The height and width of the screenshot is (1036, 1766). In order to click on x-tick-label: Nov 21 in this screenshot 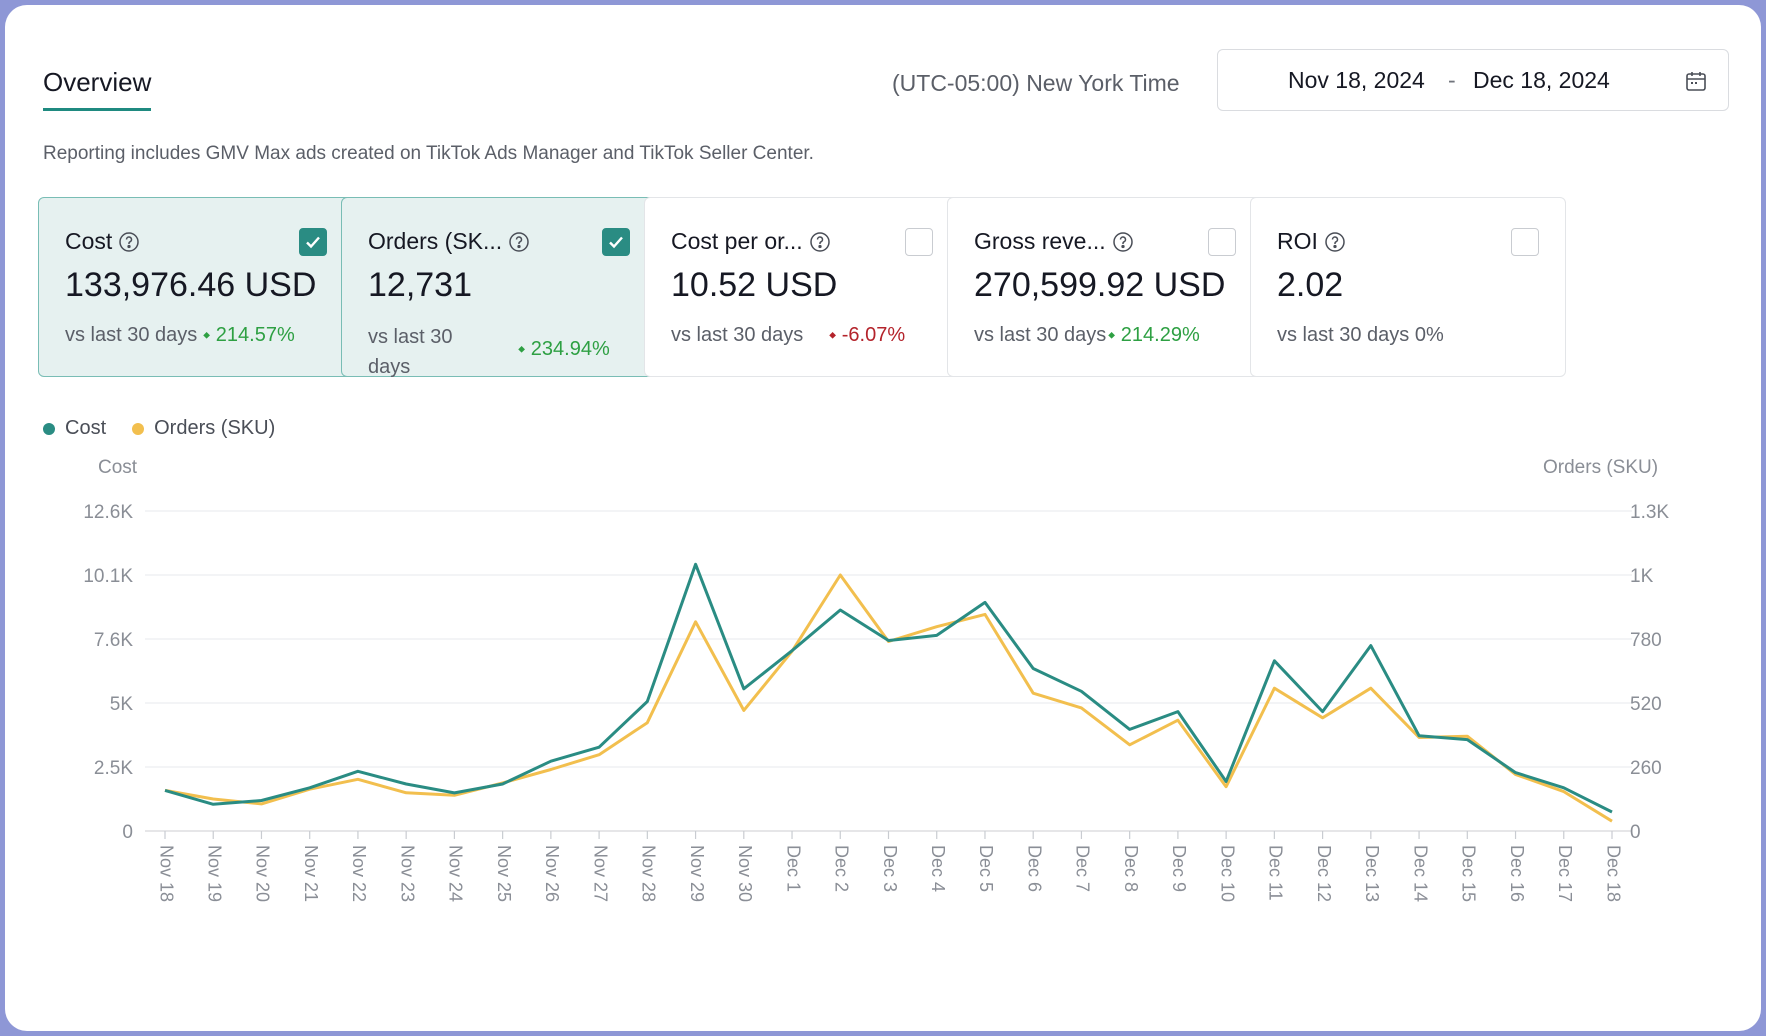, I will do `click(311, 873)`.